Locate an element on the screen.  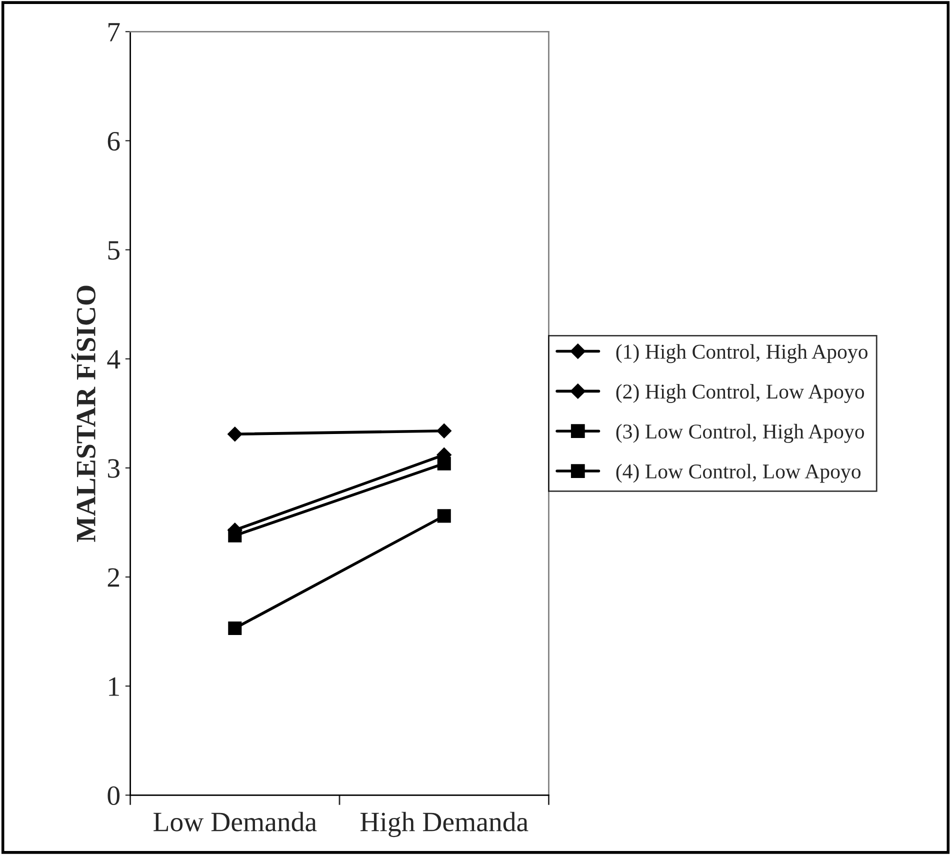
y-tick-label: 4 is located at coordinates (113, 359).